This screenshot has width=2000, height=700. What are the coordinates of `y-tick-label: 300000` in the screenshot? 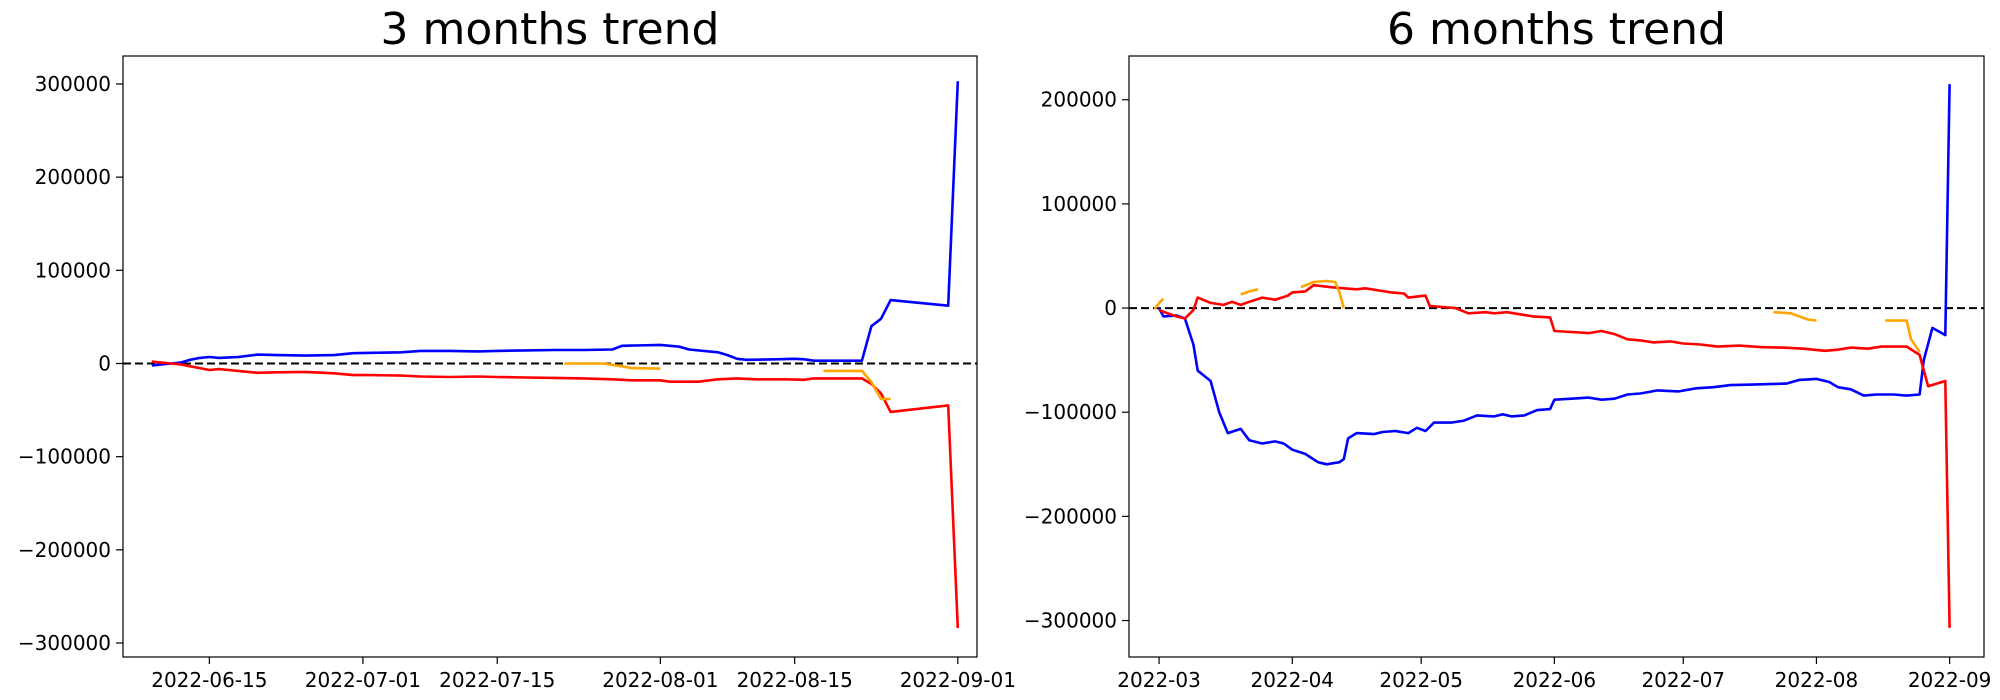 It's located at (73, 84).